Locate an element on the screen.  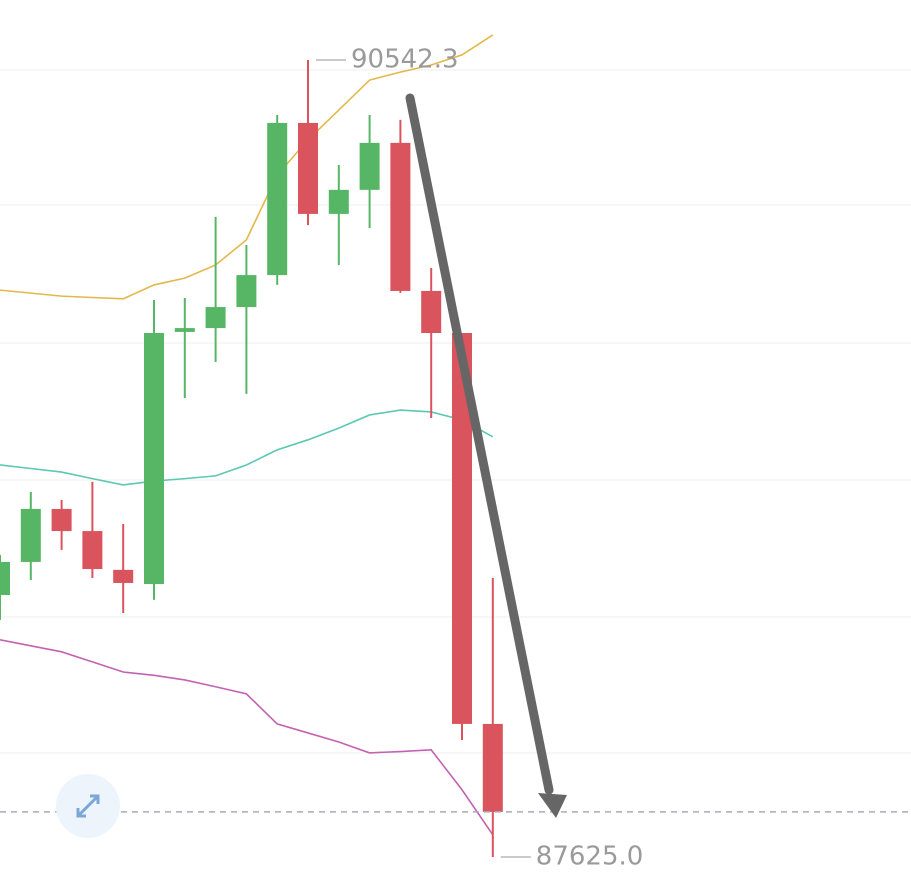
expand-icon is located at coordinates (88, 806).